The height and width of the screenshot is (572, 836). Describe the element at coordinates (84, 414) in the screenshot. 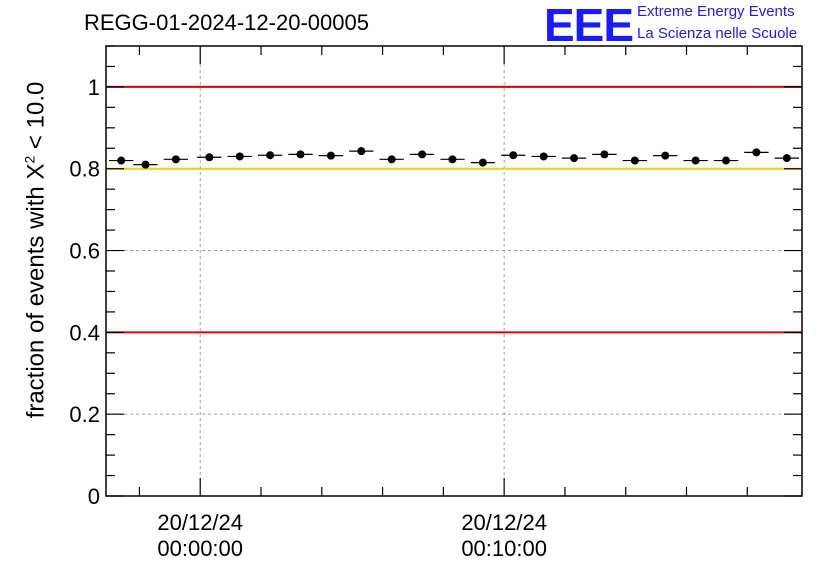

I see `y-tick-label-1: 0.2` at that location.